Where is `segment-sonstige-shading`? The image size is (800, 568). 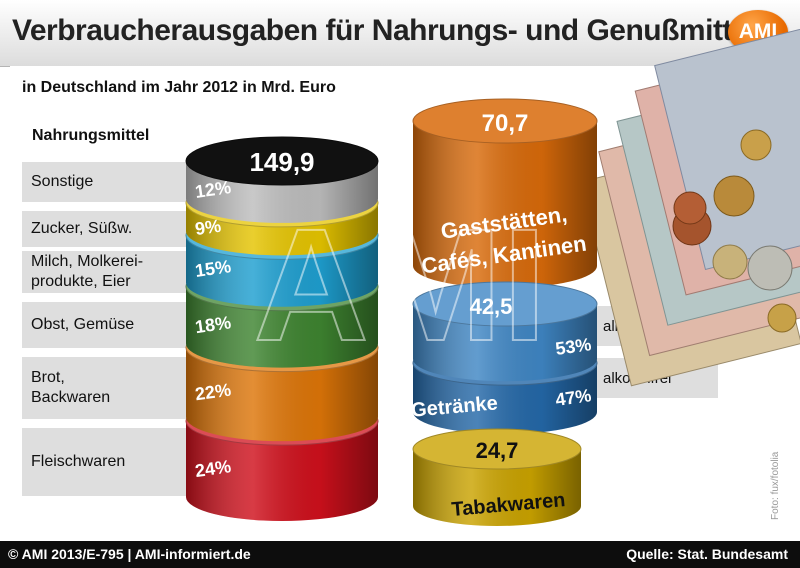
segment-sonstige-shading is located at coordinates (282, 192).